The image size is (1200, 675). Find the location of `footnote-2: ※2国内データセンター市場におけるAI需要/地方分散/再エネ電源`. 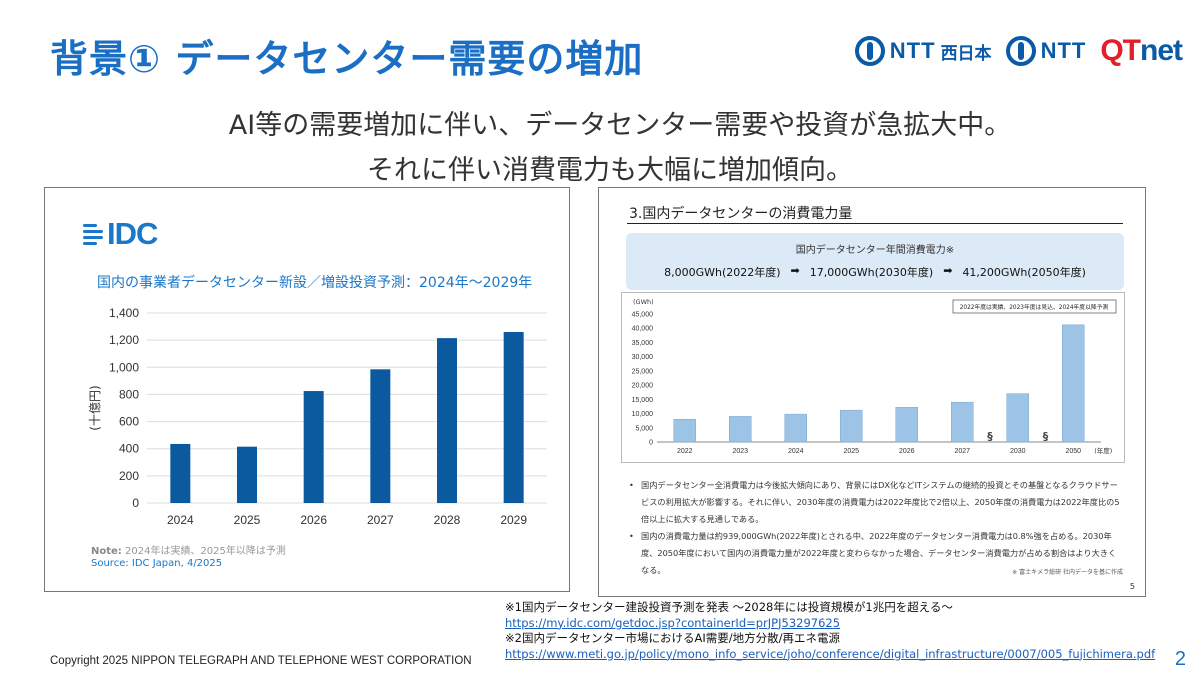

footnote-2: ※2国内データセンター市場におけるAI需要/地方分散/再エネ電源 is located at coordinates (672, 638).